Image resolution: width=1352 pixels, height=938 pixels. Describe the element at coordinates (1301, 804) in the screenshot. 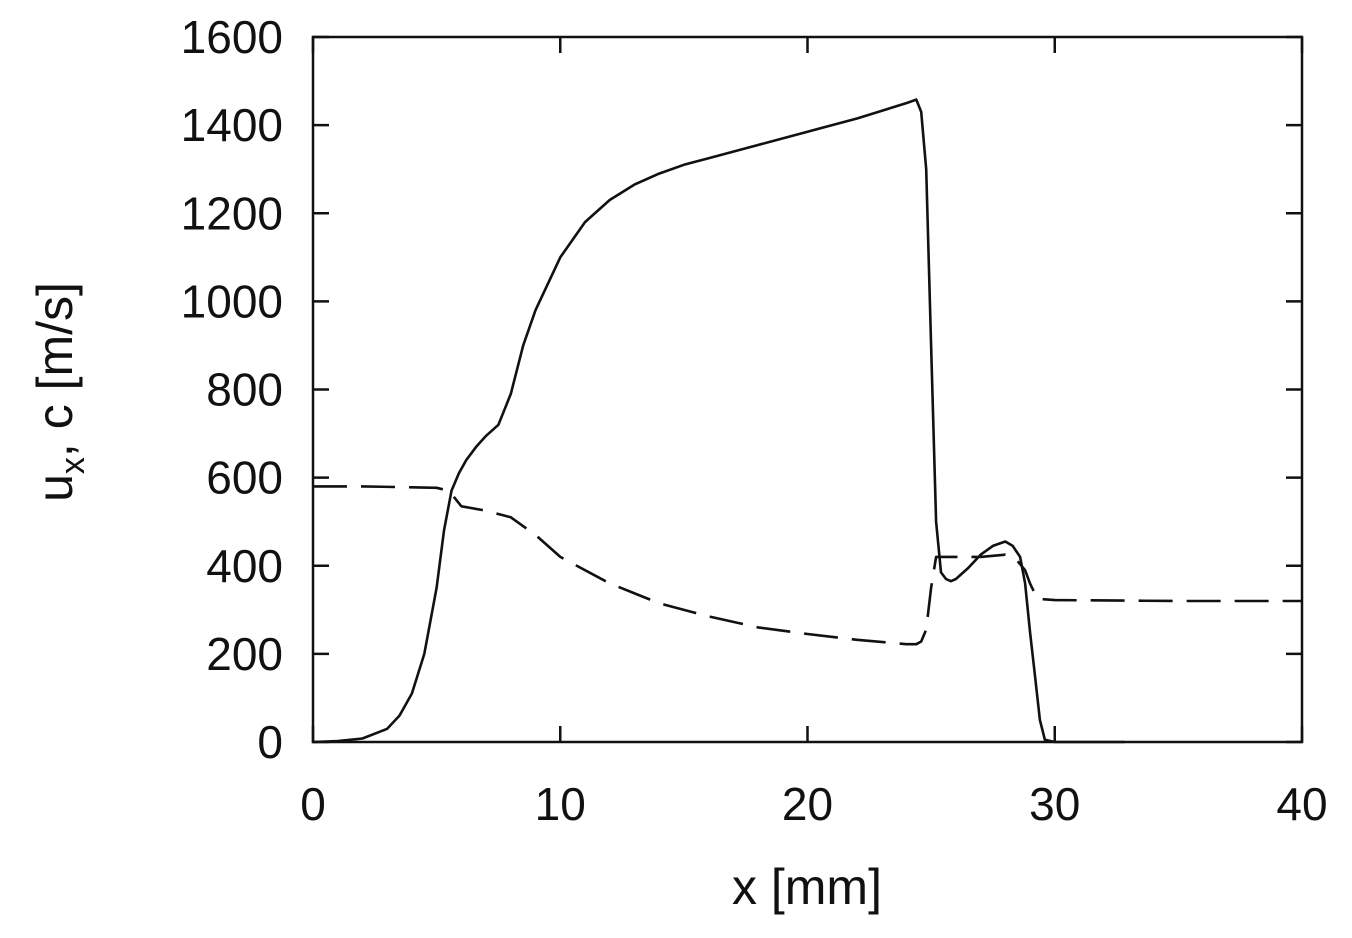

I see `x-tick-label: 40` at that location.